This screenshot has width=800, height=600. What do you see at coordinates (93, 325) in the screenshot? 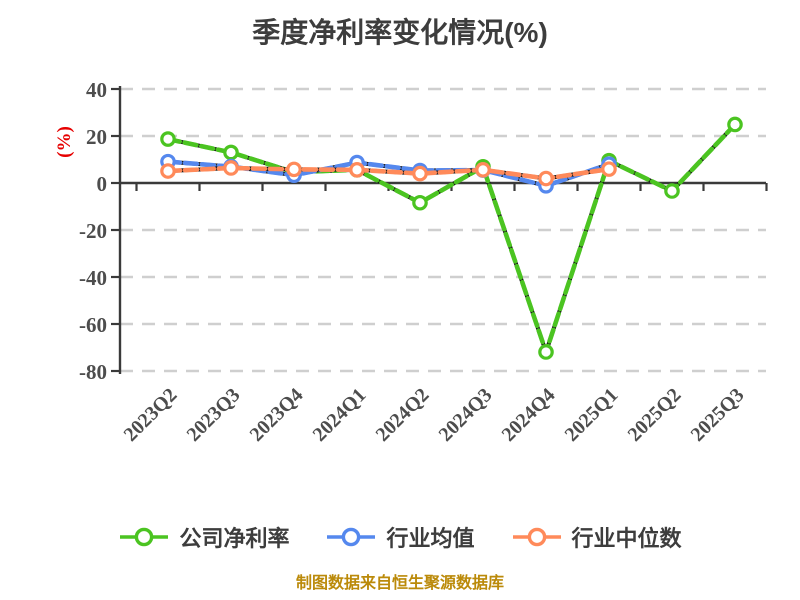
I see `y-tick-label: -60` at bounding box center [93, 325].